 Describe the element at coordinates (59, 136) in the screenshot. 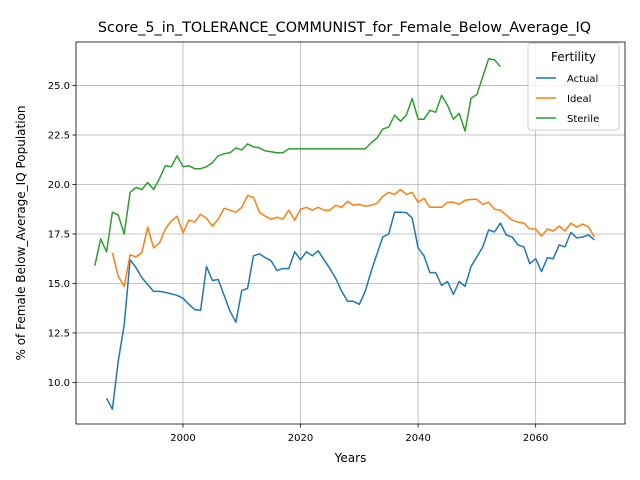

I see `y-tick-label: 22.5` at that location.